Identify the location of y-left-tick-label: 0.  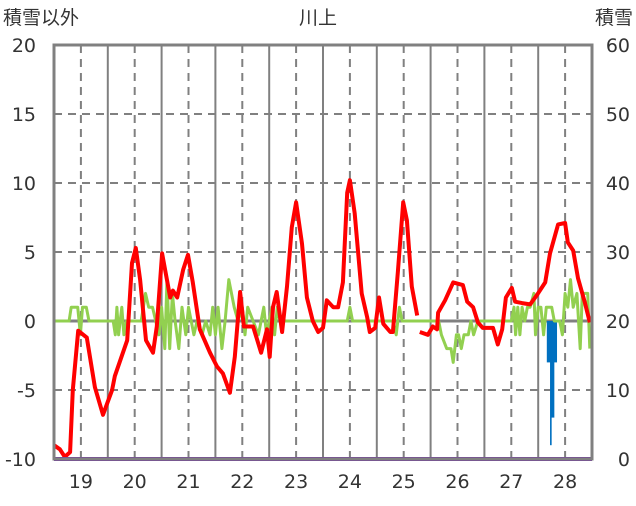
(30, 322).